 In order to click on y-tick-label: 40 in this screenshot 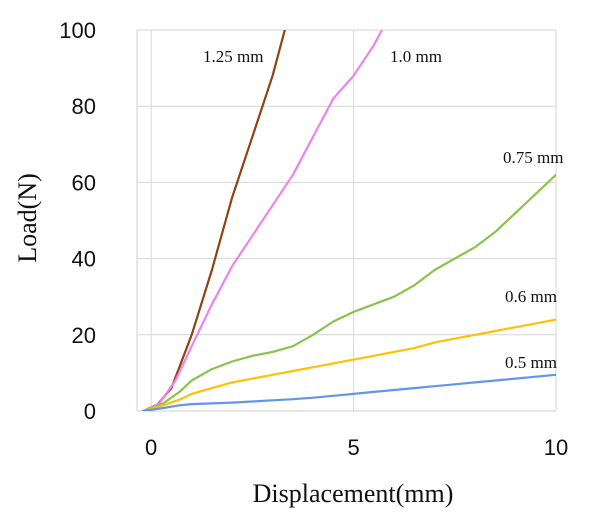, I will do `click(84, 259)`.